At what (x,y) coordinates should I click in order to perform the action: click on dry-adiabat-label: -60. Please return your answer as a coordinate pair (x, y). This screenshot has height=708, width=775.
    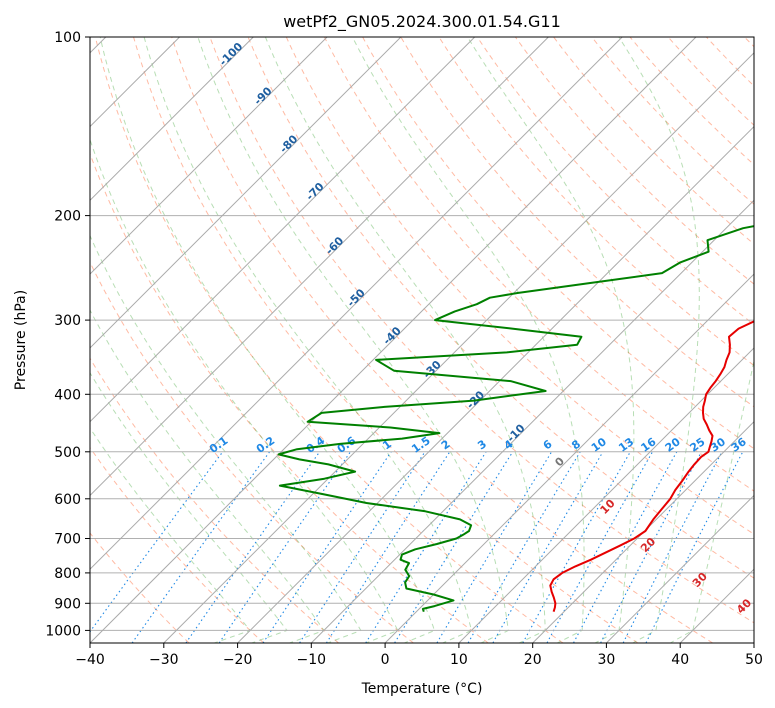
    Looking at the image, I should click on (334, 245).